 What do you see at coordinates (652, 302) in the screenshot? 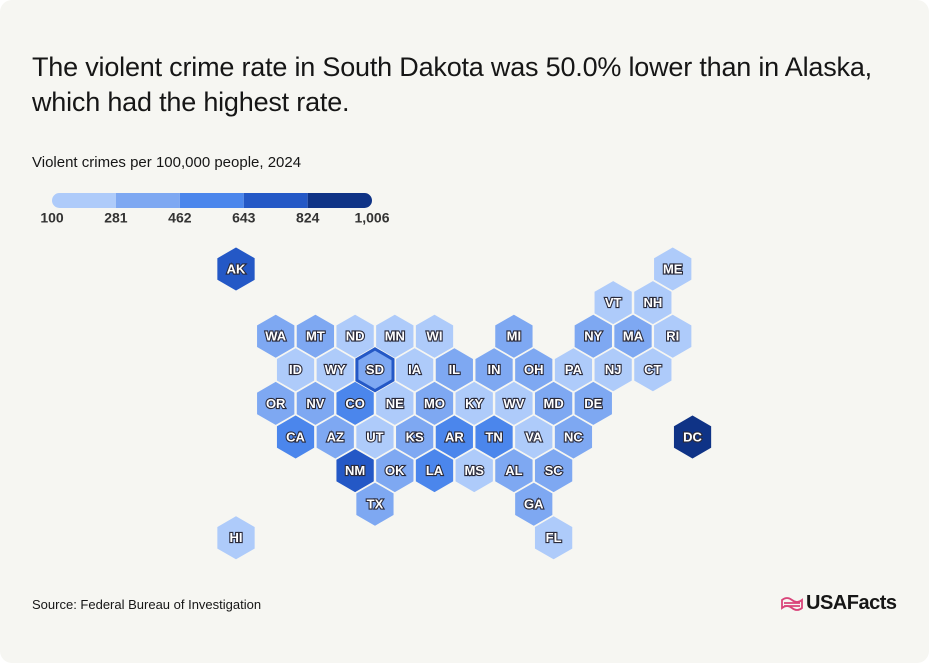
I see `state-label: NH` at bounding box center [652, 302].